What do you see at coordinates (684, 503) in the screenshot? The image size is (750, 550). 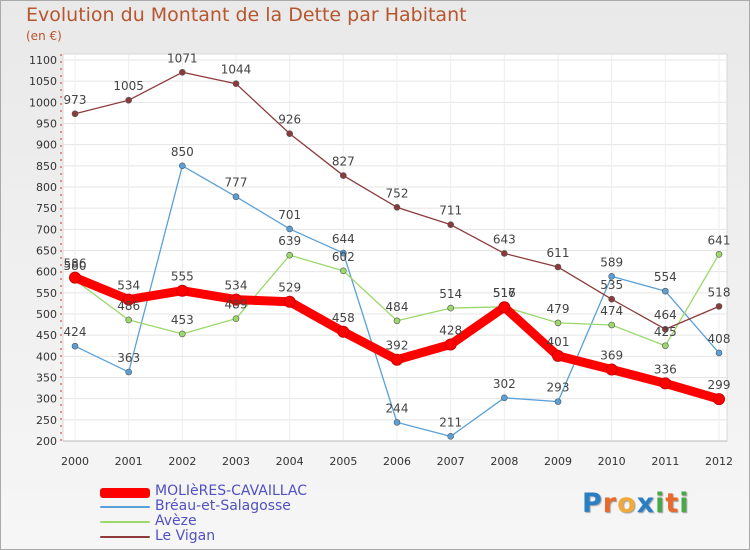 I see `logo-letter: i` at bounding box center [684, 503].